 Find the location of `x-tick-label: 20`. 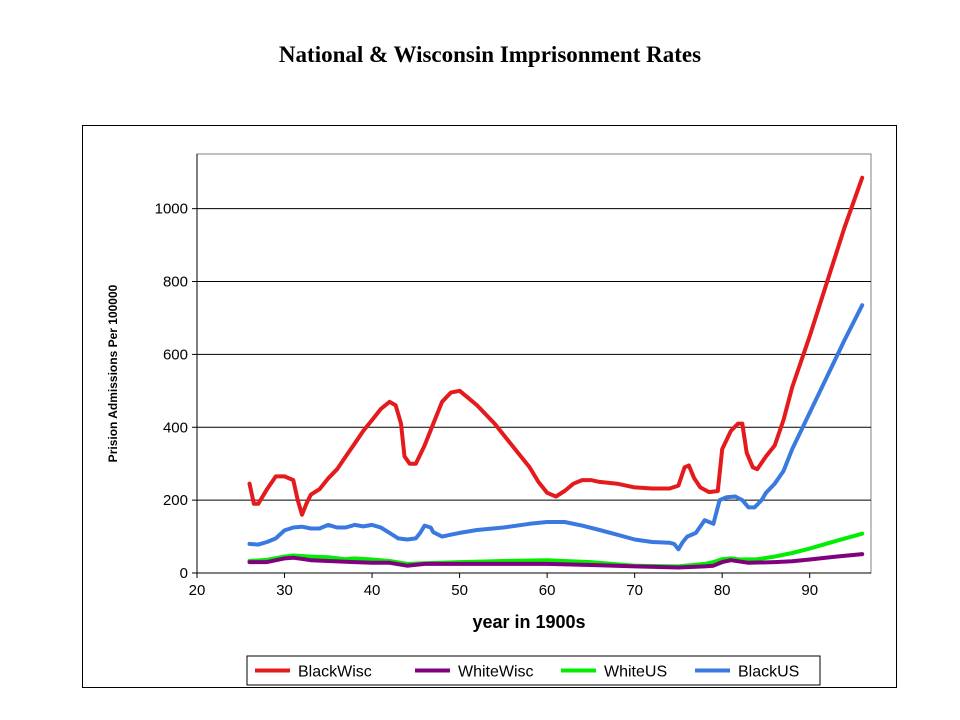

x-tick-label: 20 is located at coordinates (197, 590).